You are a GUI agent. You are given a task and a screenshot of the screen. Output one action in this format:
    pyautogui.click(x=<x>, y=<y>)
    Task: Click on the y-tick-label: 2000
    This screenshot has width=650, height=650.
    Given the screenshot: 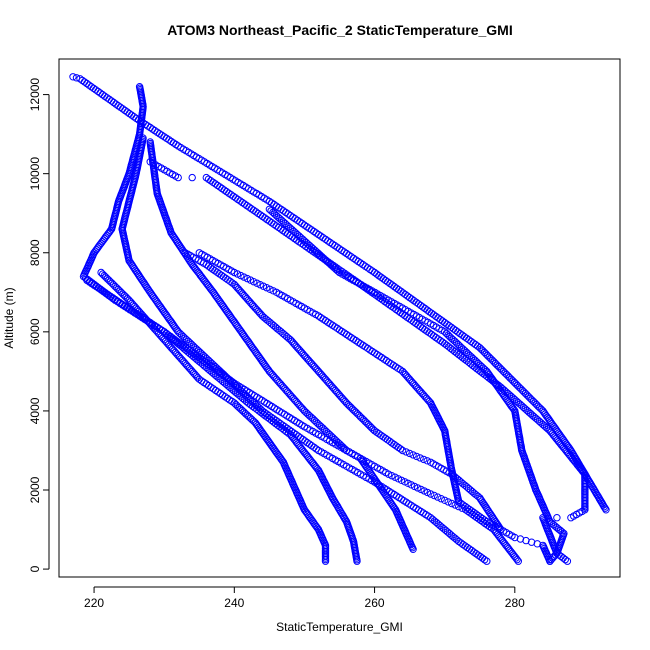 What is the action you would take?
    pyautogui.click(x=35, y=489)
    